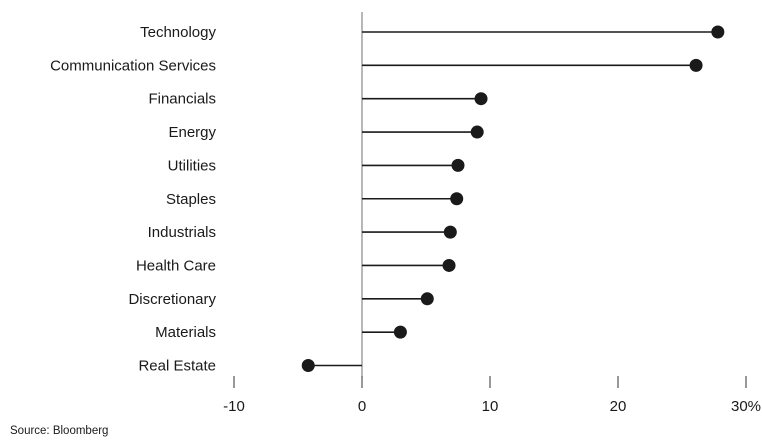  I want to click on x-tick-label: 0, so click(362, 406).